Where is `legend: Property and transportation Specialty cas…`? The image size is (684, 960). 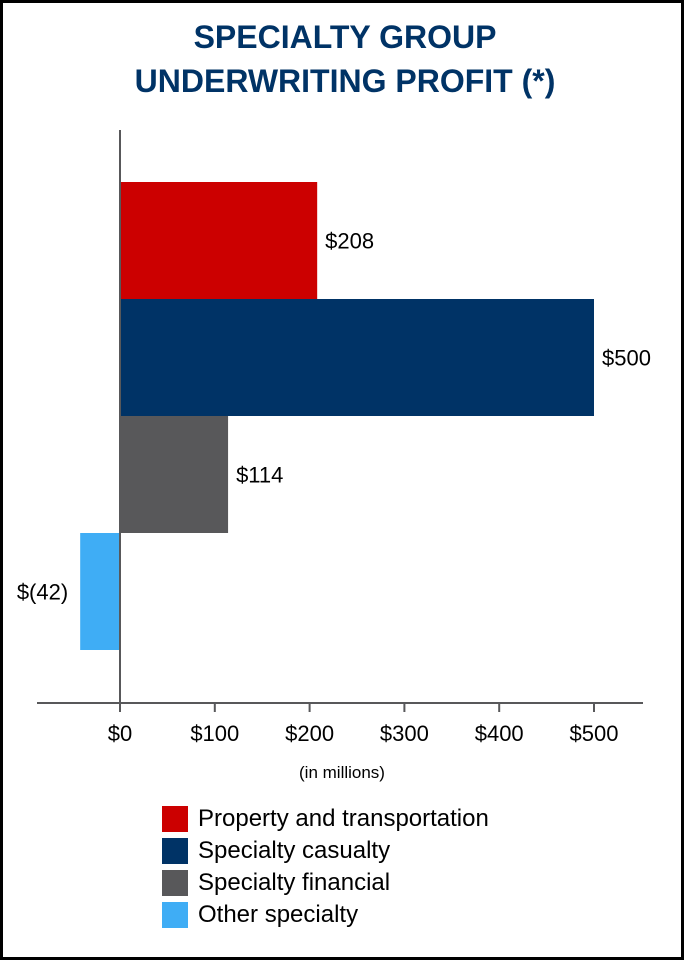
legend: Property and transportation Specialty cas… is located at coordinates (325, 867).